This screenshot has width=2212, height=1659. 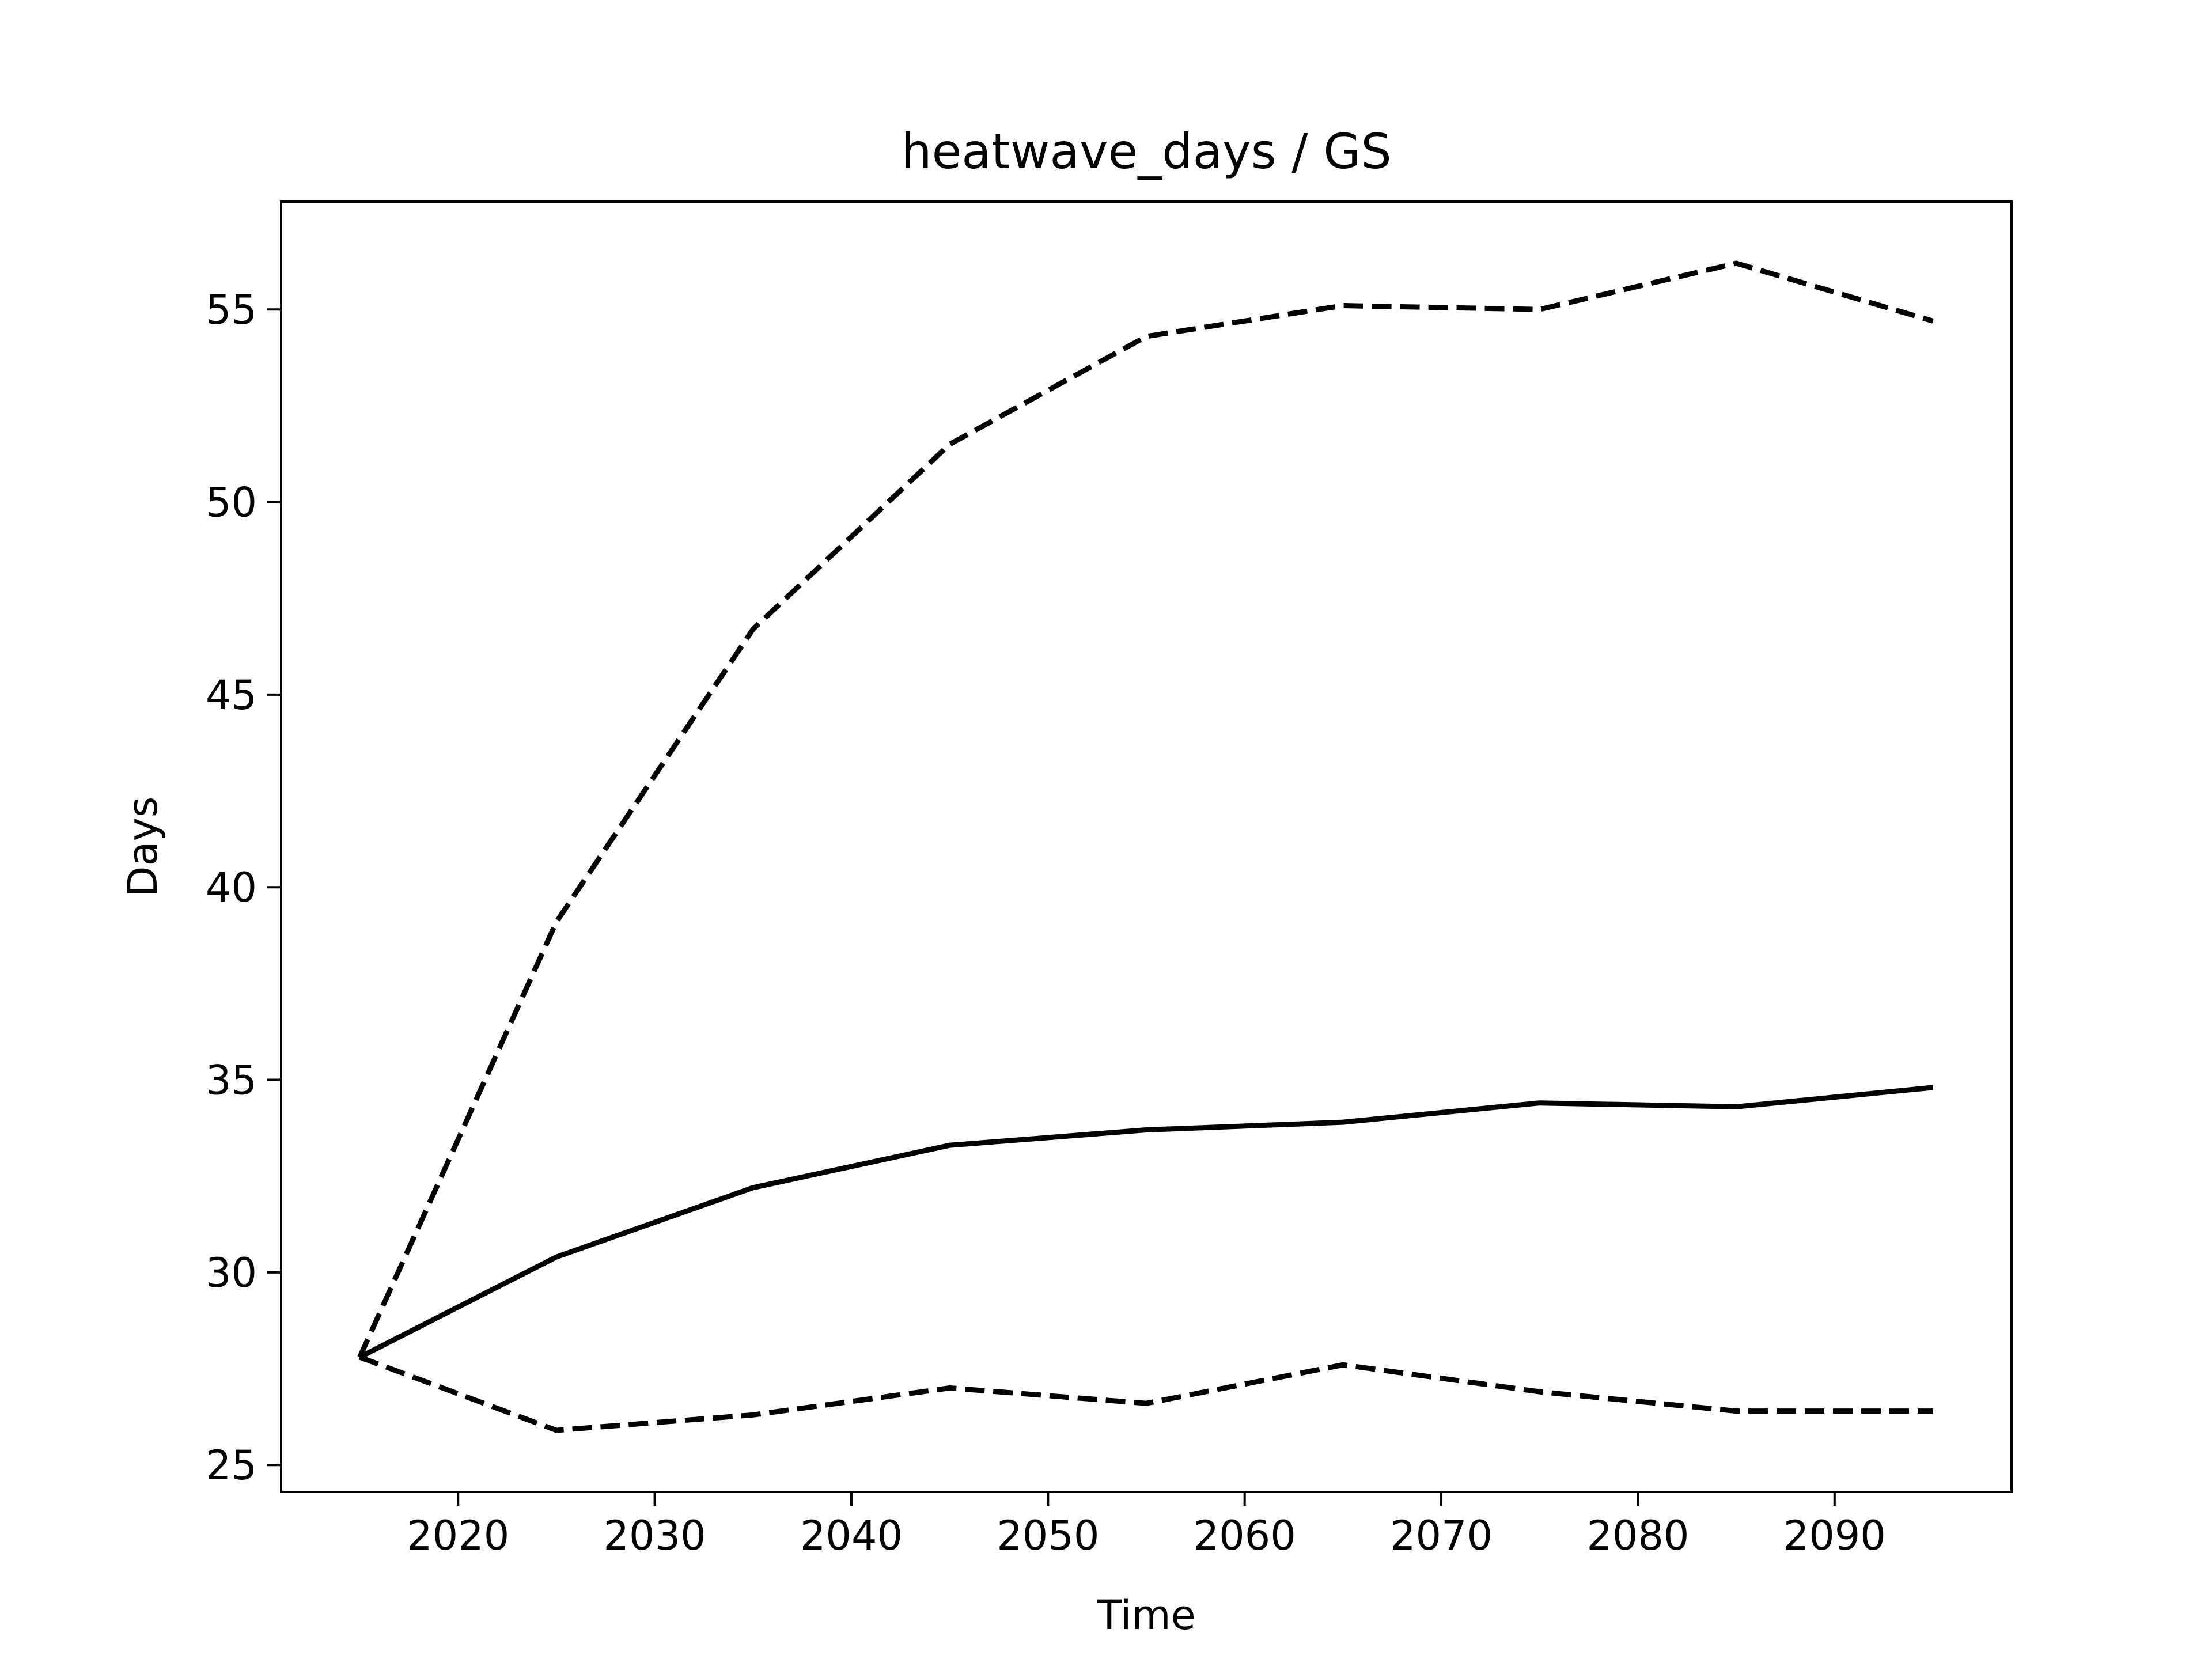 What do you see at coordinates (142, 847) in the screenshot?
I see `y-axis-label: Days` at bounding box center [142, 847].